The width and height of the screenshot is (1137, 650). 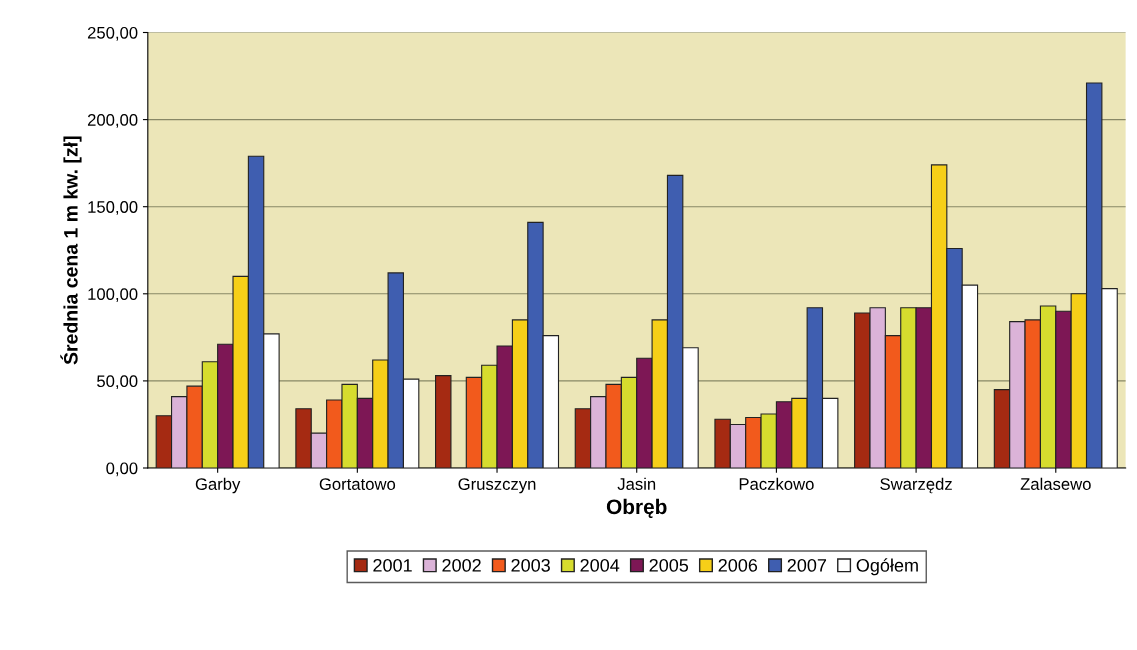 I want to click on legend-label: 2004, so click(x=600, y=565).